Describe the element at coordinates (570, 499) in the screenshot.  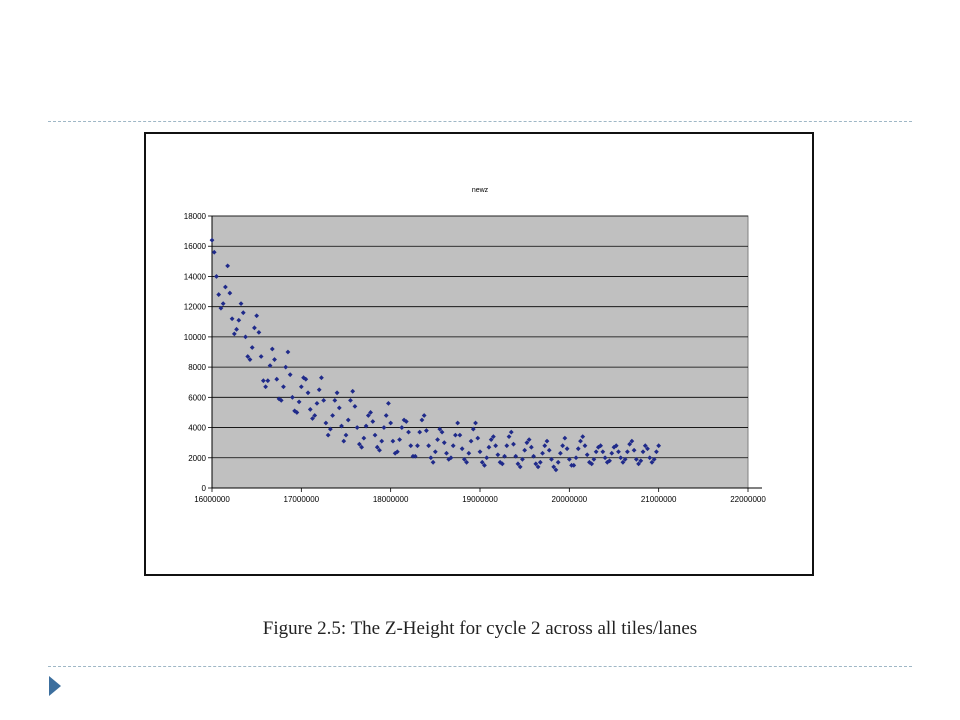
I see `x-tick-label: 20000000` at that location.